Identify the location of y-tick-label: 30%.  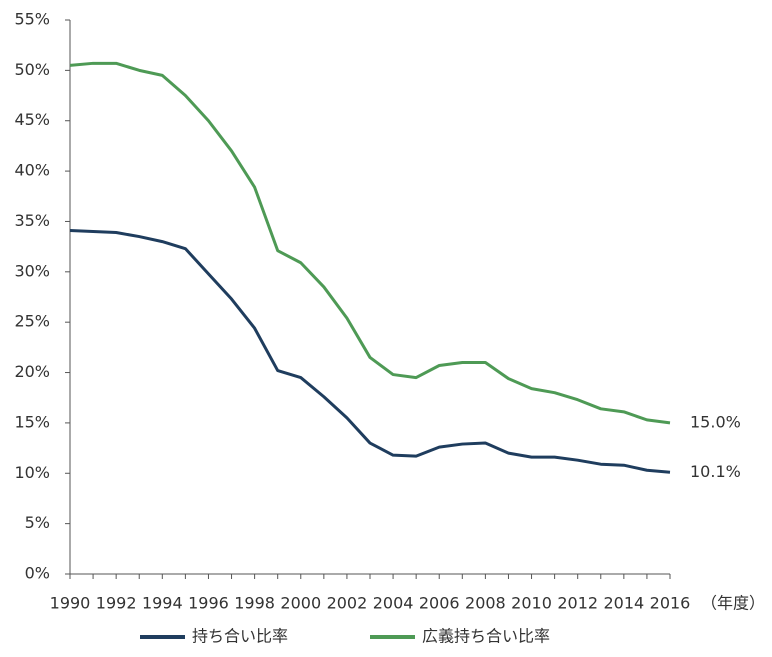
(32, 270).